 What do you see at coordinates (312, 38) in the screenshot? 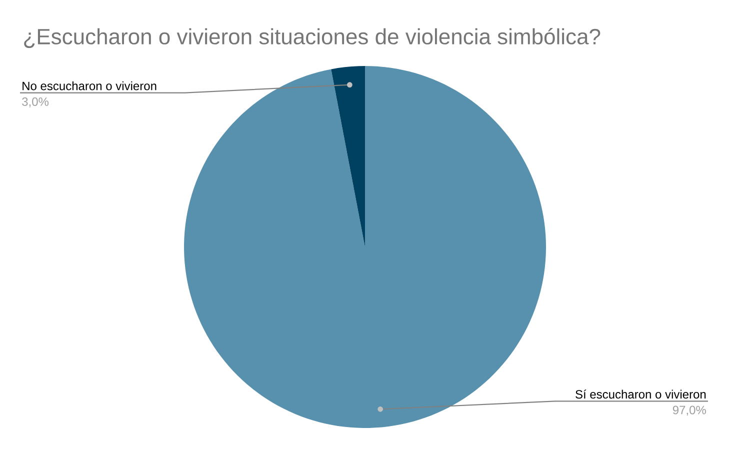
I see `chart-title: ¿Escucharon o vivieron situaciones de violencia simbólica?` at bounding box center [312, 38].